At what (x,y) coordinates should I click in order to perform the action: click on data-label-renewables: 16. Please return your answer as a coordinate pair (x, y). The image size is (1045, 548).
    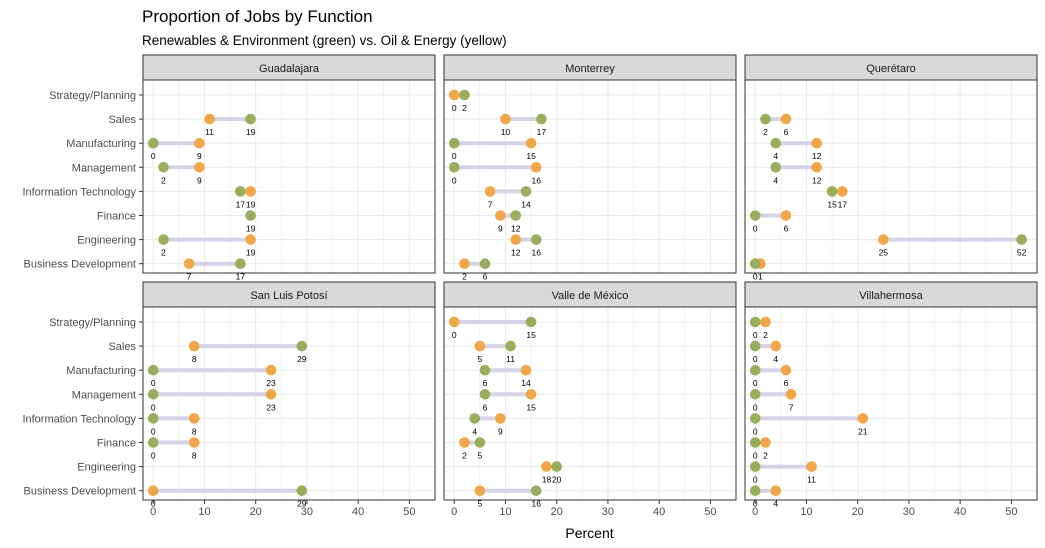
    Looking at the image, I should click on (536, 504).